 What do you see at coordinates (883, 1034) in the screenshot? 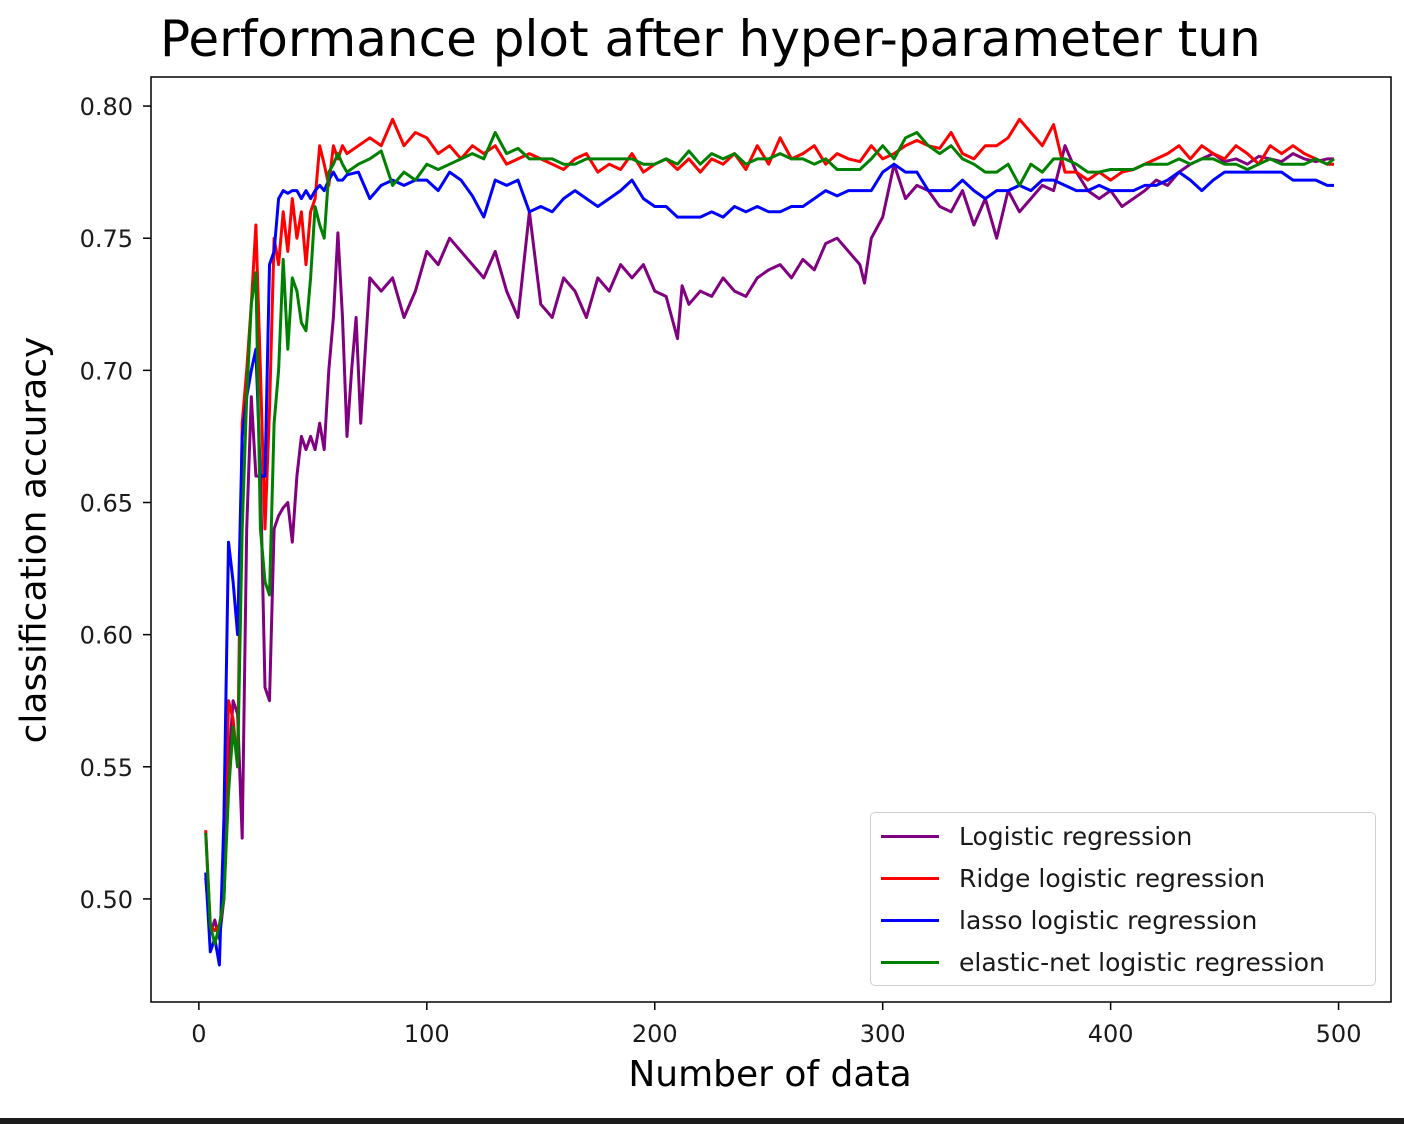
I see `x-tick-label: 300` at bounding box center [883, 1034].